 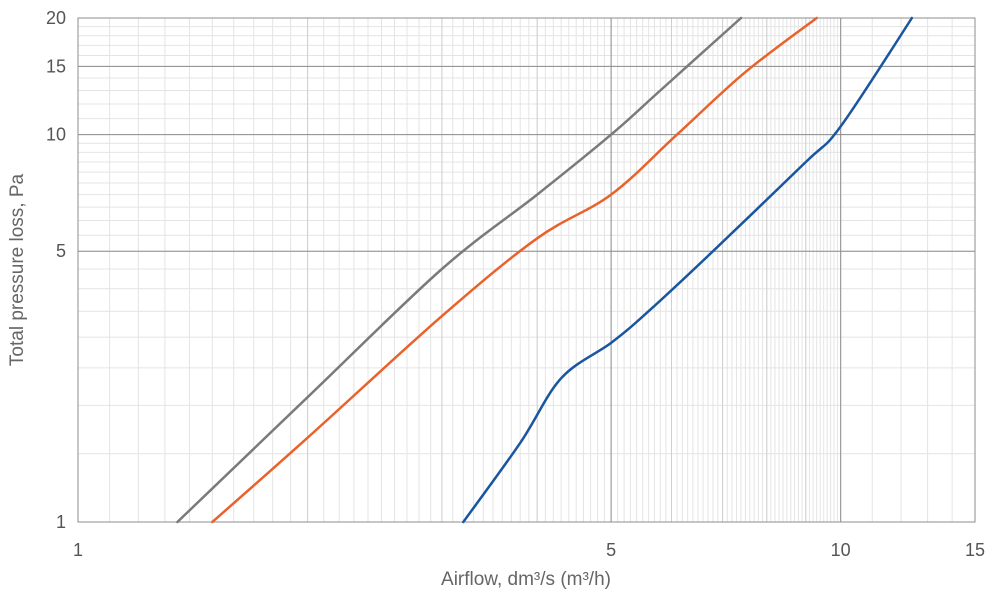 I want to click on y-tick-label: 1, so click(x=61, y=522).